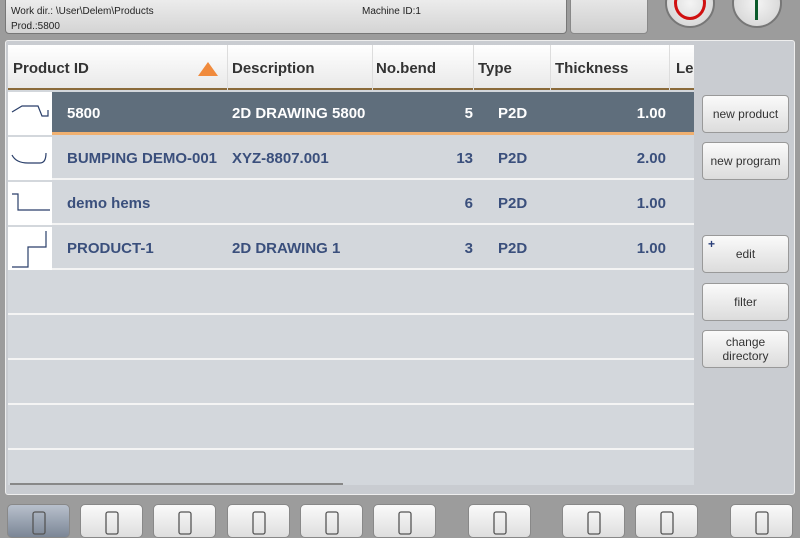 The width and height of the screenshot is (800, 538). Describe the element at coordinates (208, 69) in the screenshot. I see `sort-asc-icon` at that location.